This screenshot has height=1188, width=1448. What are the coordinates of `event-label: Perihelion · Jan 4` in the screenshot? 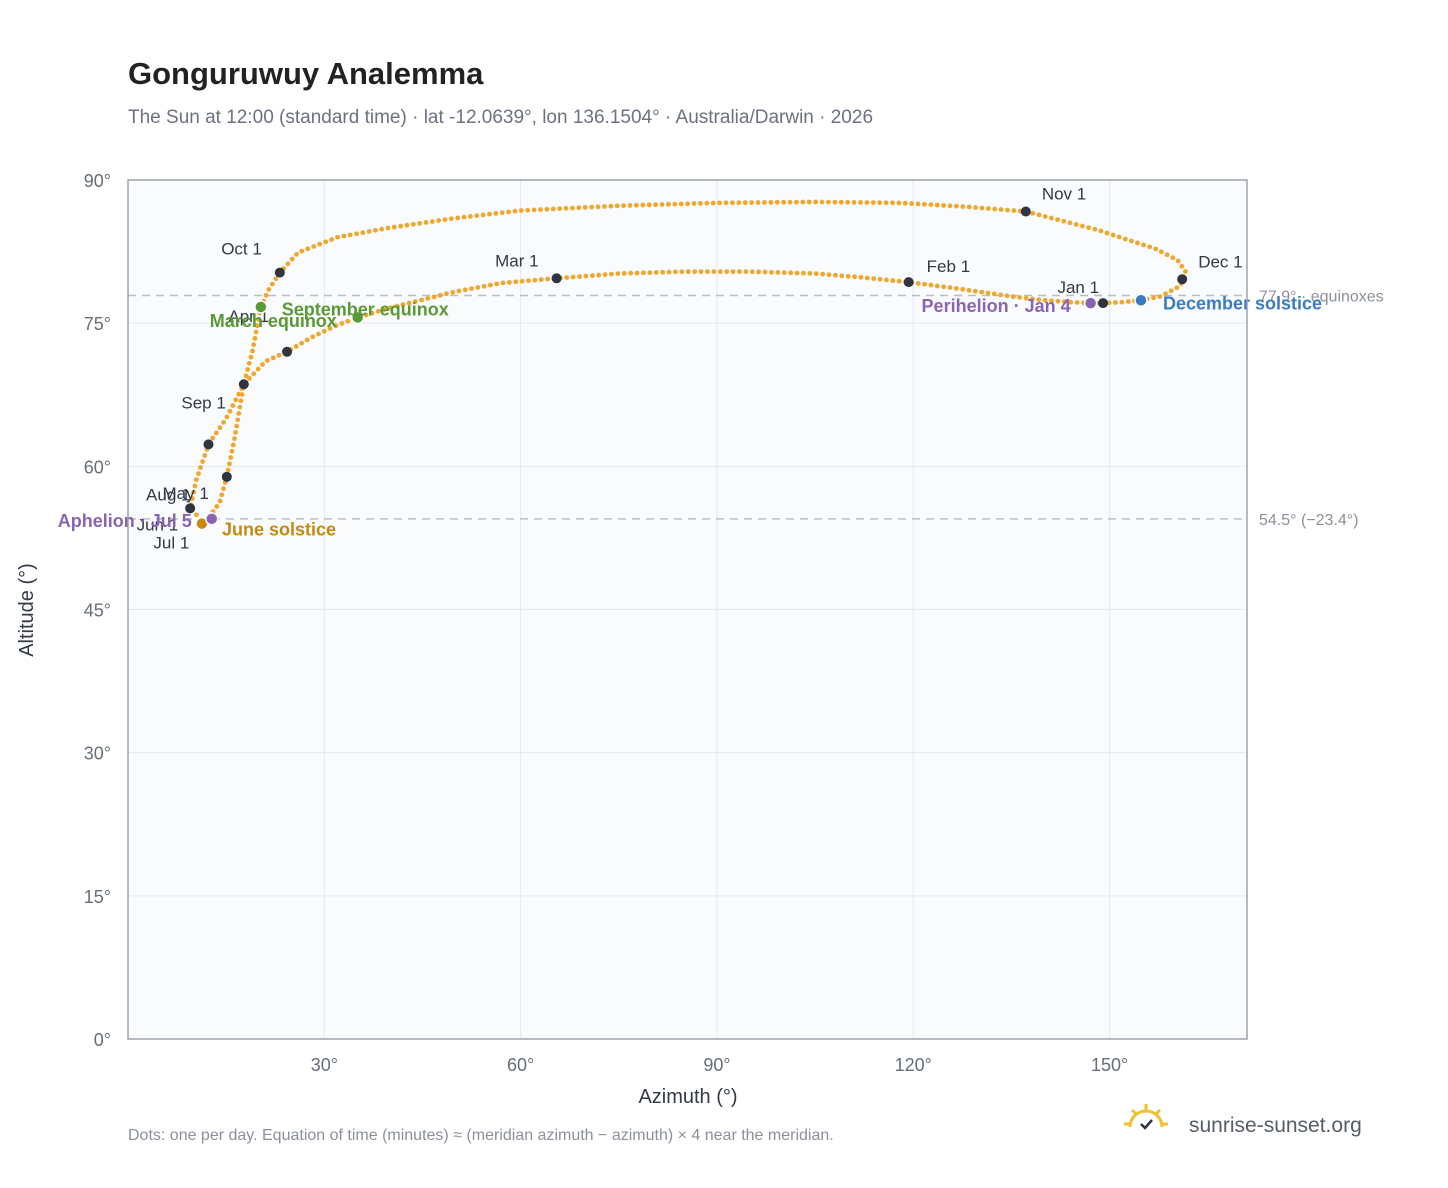 It's located at (996, 306).